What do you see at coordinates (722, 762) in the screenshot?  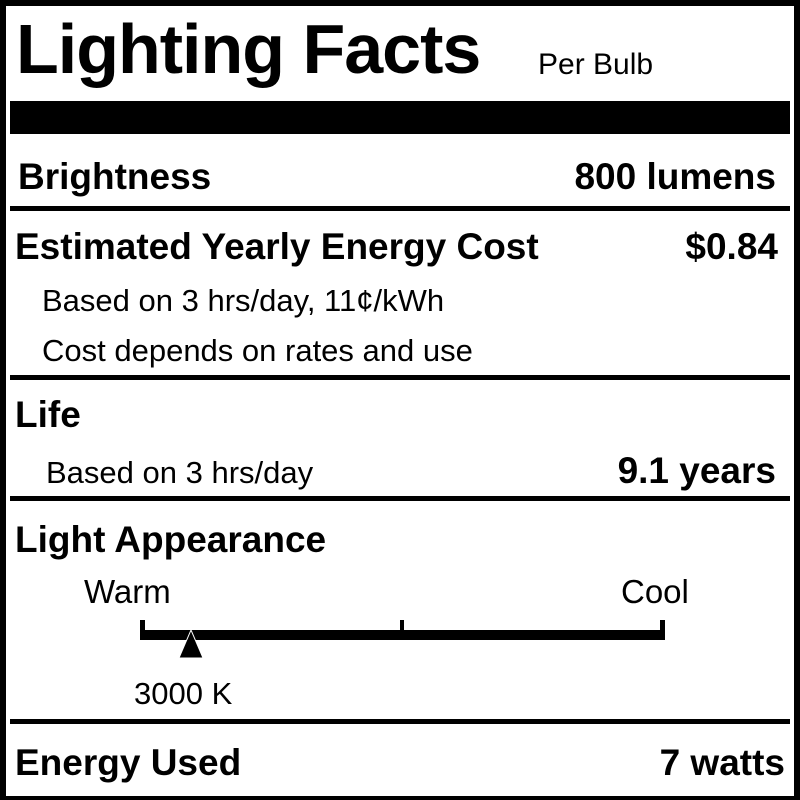 I see `energy-used-value: 7 watts` at bounding box center [722, 762].